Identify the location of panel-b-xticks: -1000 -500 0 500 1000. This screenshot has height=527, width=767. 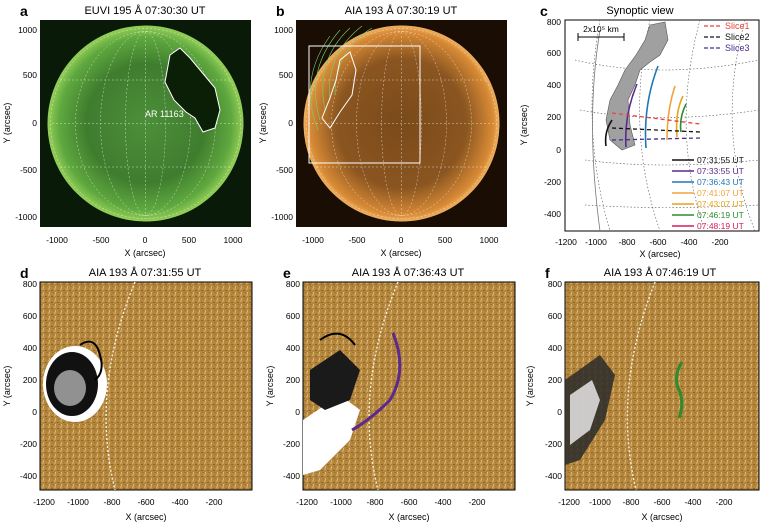
(400, 240).